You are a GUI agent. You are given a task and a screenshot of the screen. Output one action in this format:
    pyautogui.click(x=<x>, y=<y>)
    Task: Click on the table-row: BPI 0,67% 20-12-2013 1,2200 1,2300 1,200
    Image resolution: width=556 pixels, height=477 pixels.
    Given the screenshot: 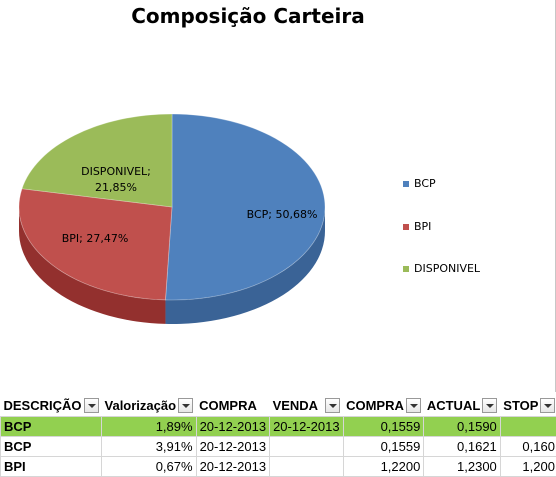 What is the action you would take?
    pyautogui.click(x=278, y=466)
    